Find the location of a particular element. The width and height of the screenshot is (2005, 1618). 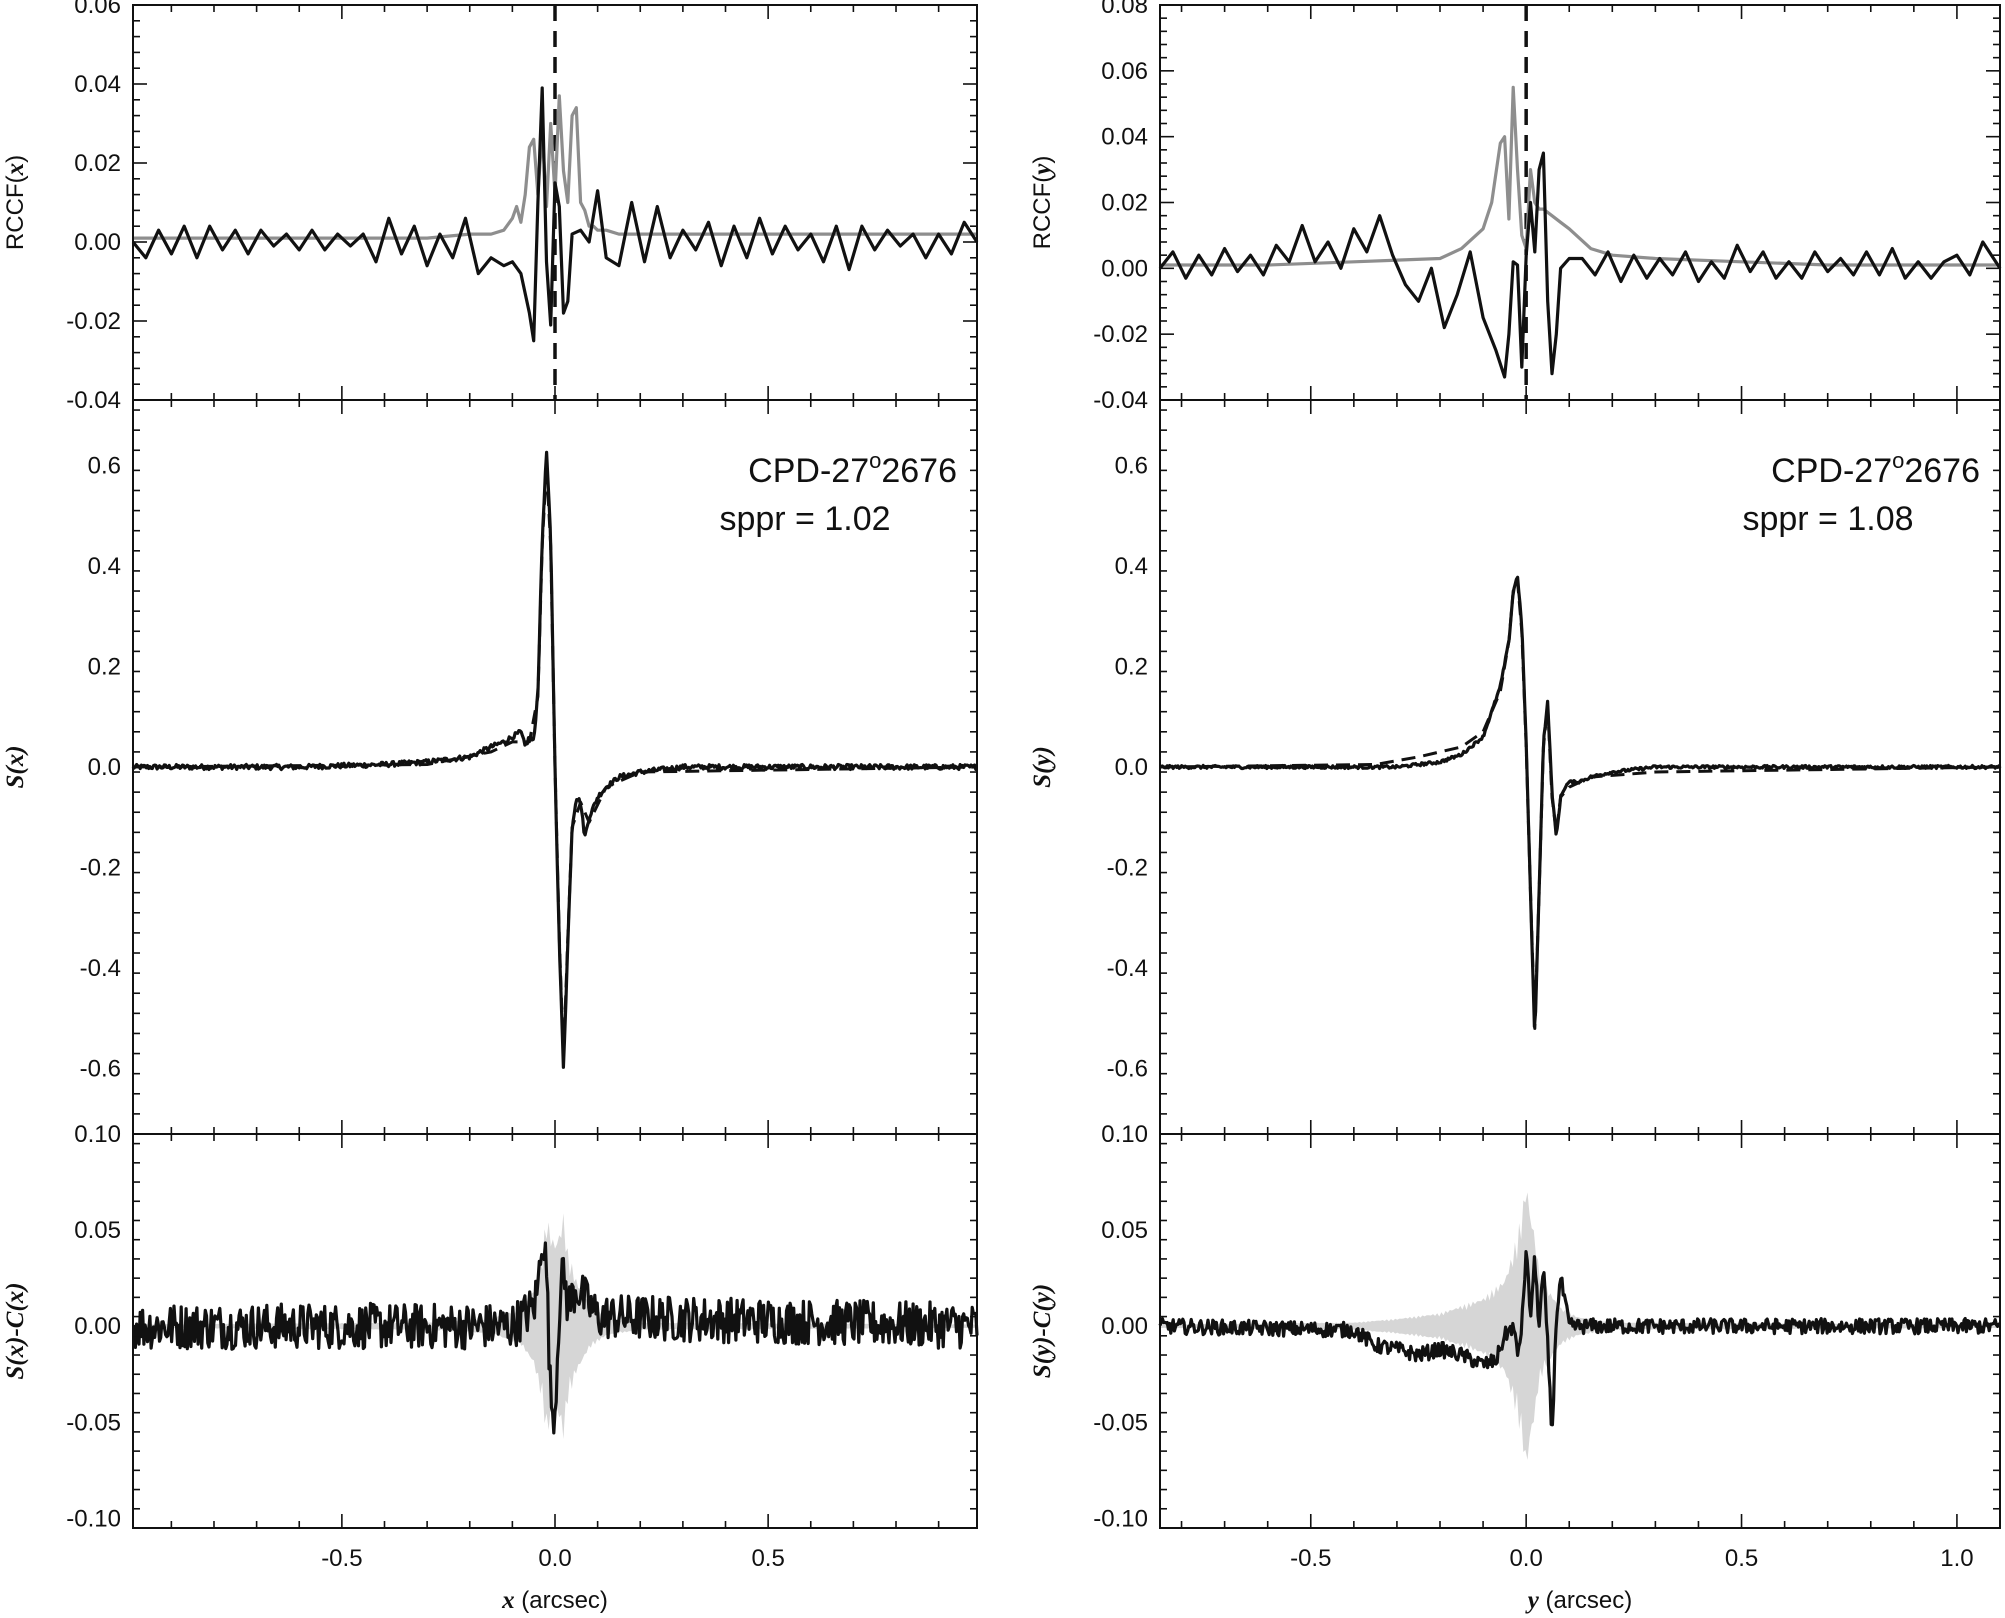

left-x-tick-label: -0.5 is located at coordinates (341, 1558).